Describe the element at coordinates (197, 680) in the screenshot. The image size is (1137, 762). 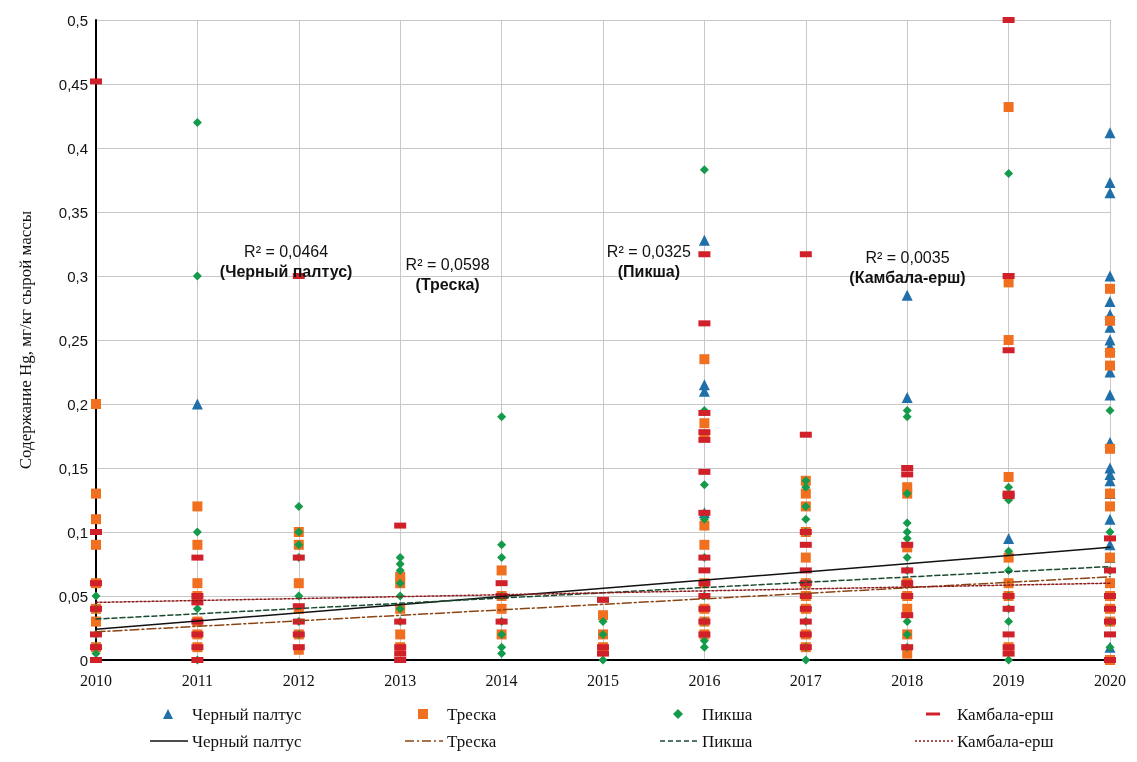
I see `x-tick-label: 2011` at that location.